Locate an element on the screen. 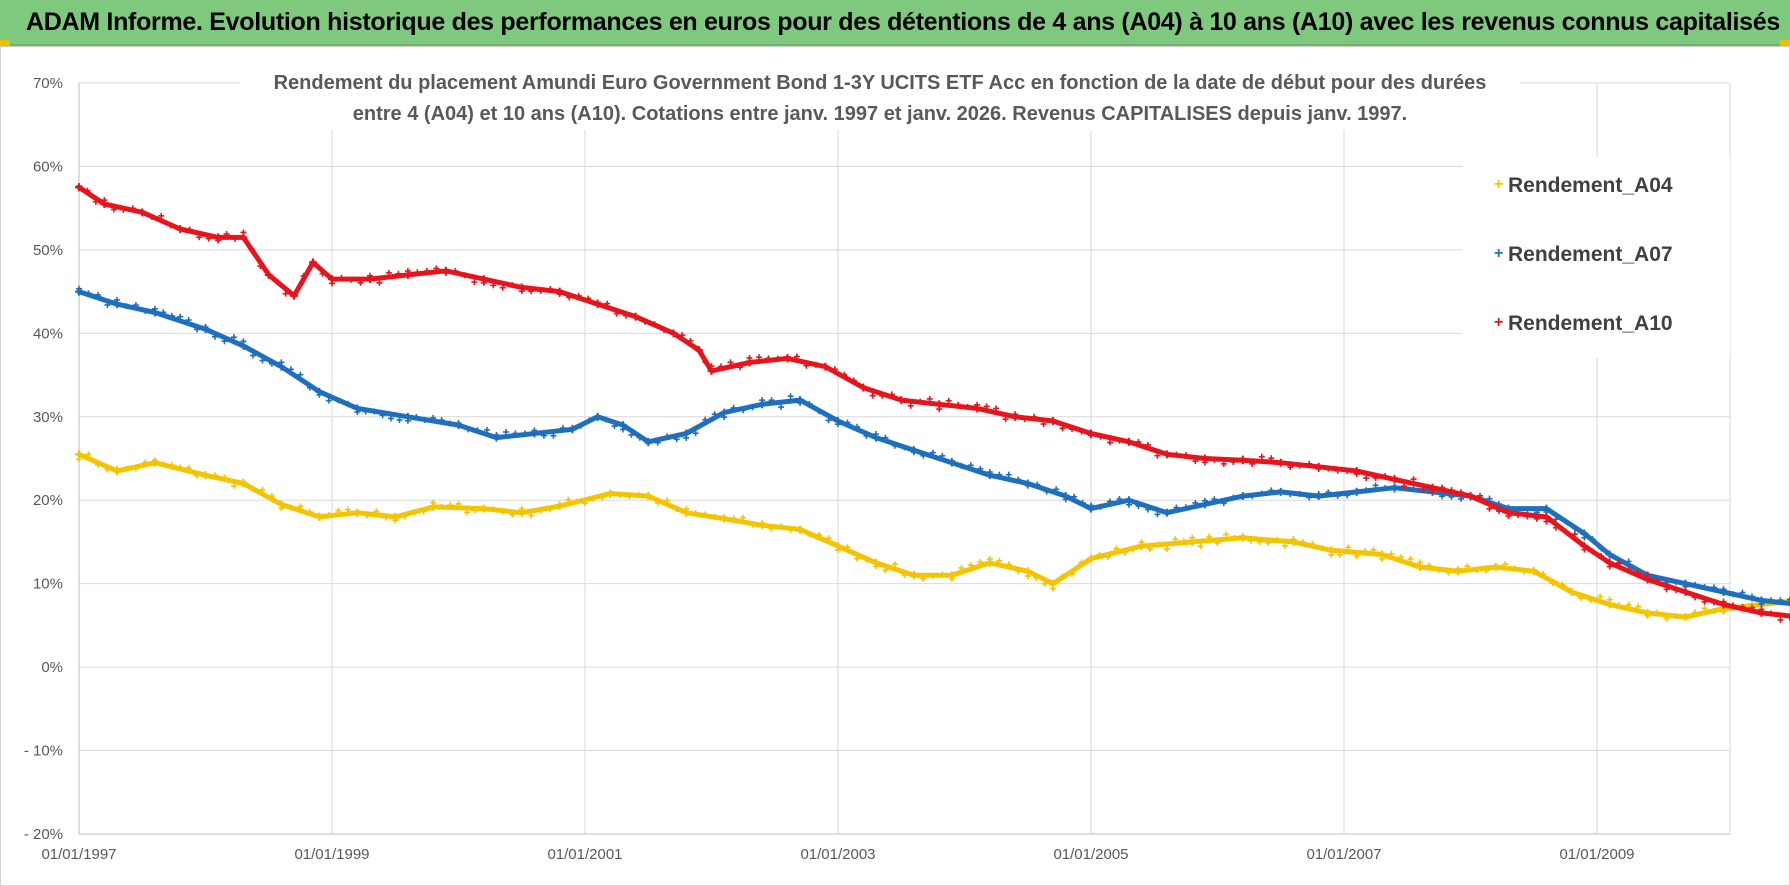 This screenshot has height=886, width=1790. x-tick-label: 01/01/2009 is located at coordinates (1596, 854).